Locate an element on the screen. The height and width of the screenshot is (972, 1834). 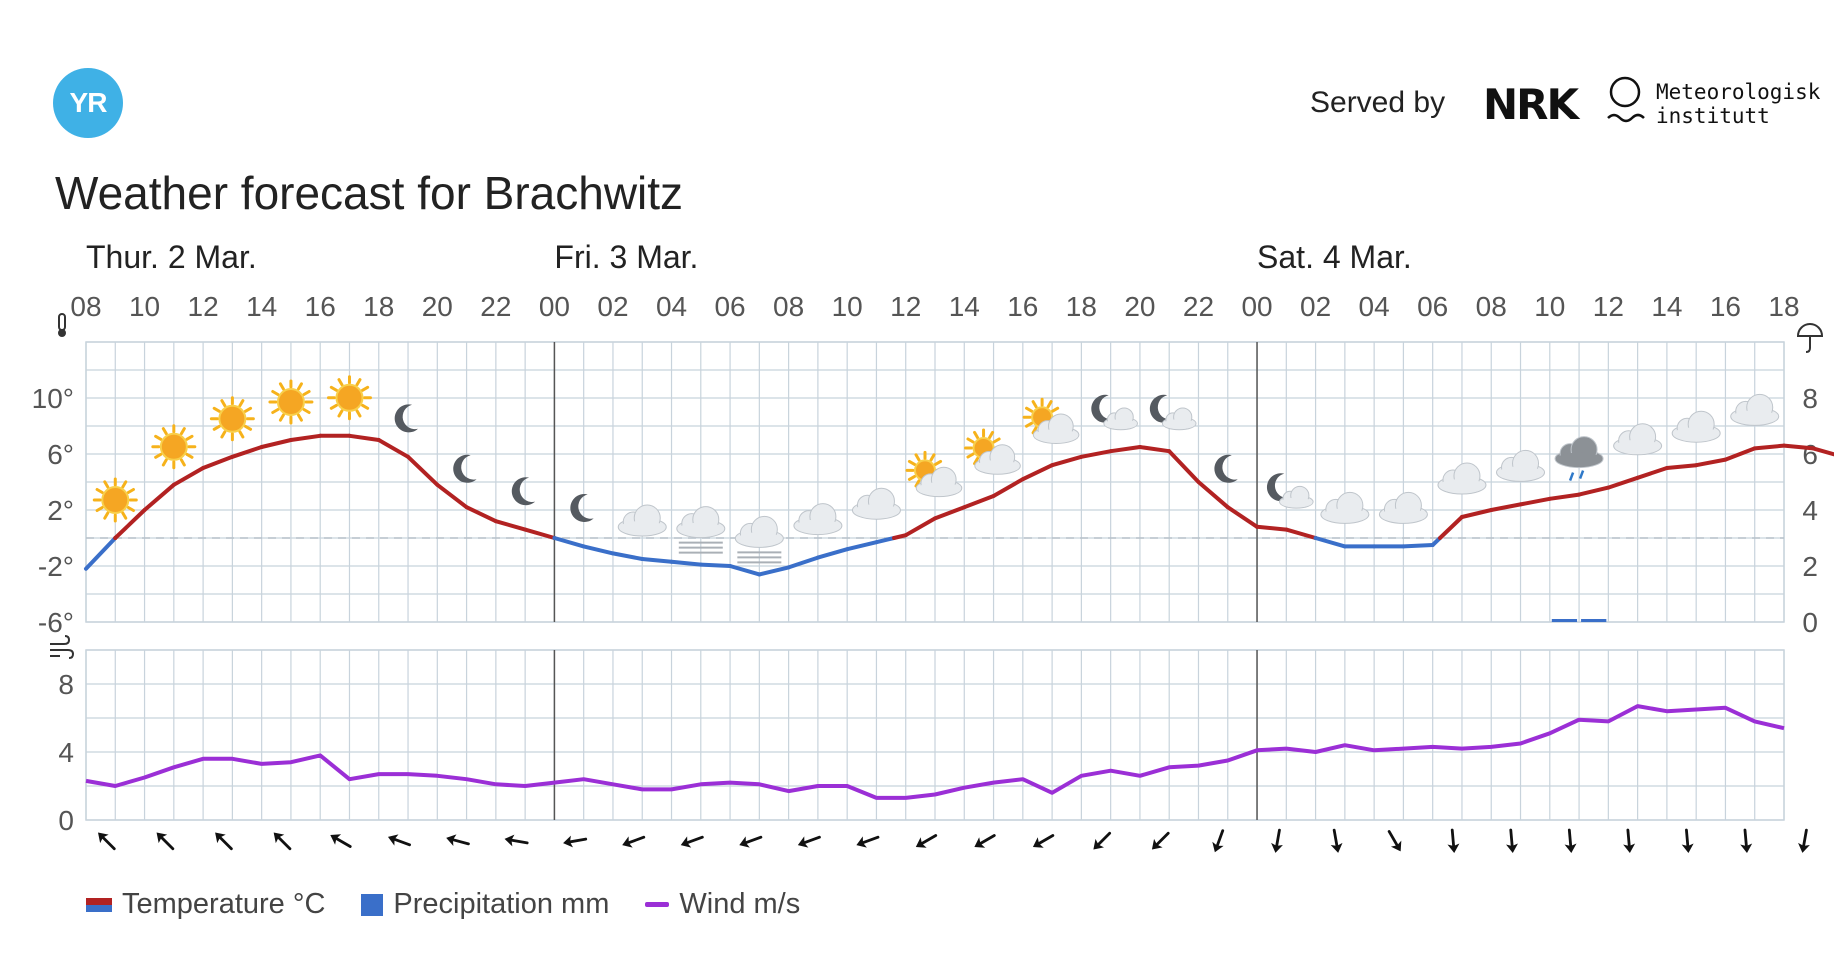
served-by-label: Served by is located at coordinates (1378, 102).